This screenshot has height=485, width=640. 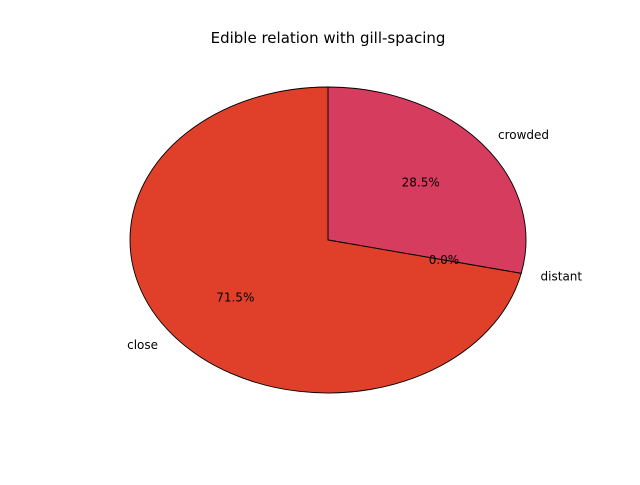 I want to click on slice-crowded, so click(x=427, y=180).